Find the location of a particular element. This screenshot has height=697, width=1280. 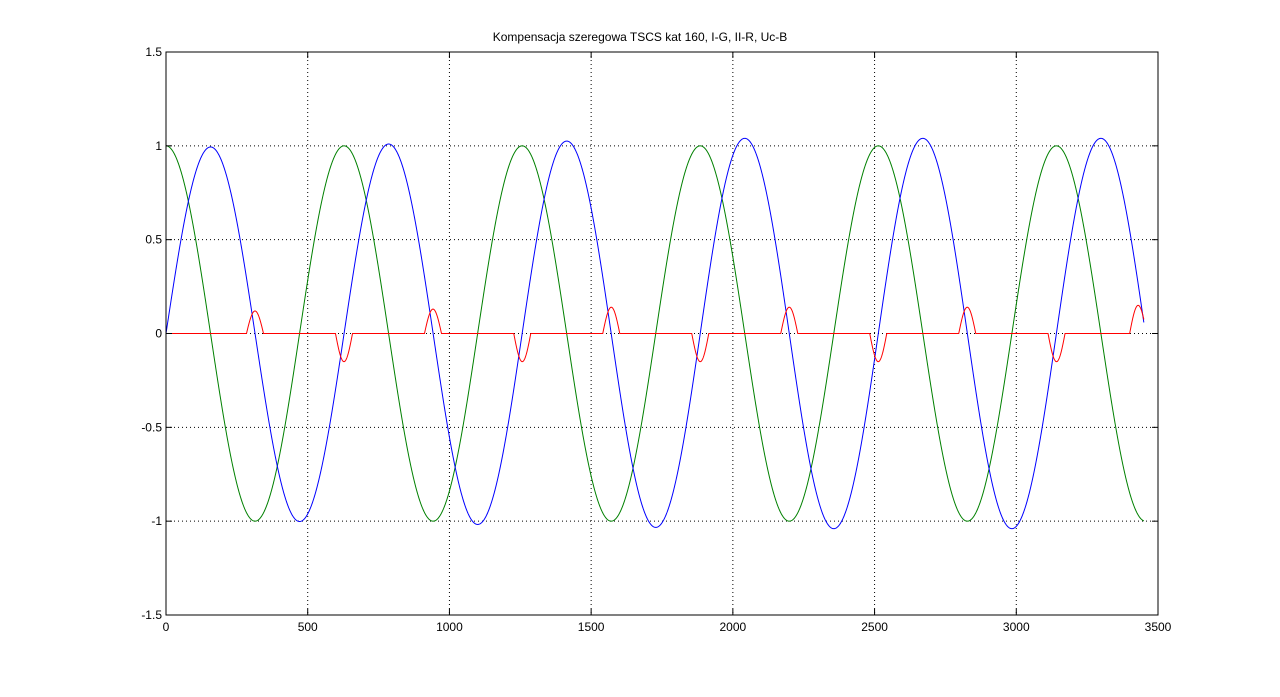

x-tick-label: 2500 is located at coordinates (874, 627).